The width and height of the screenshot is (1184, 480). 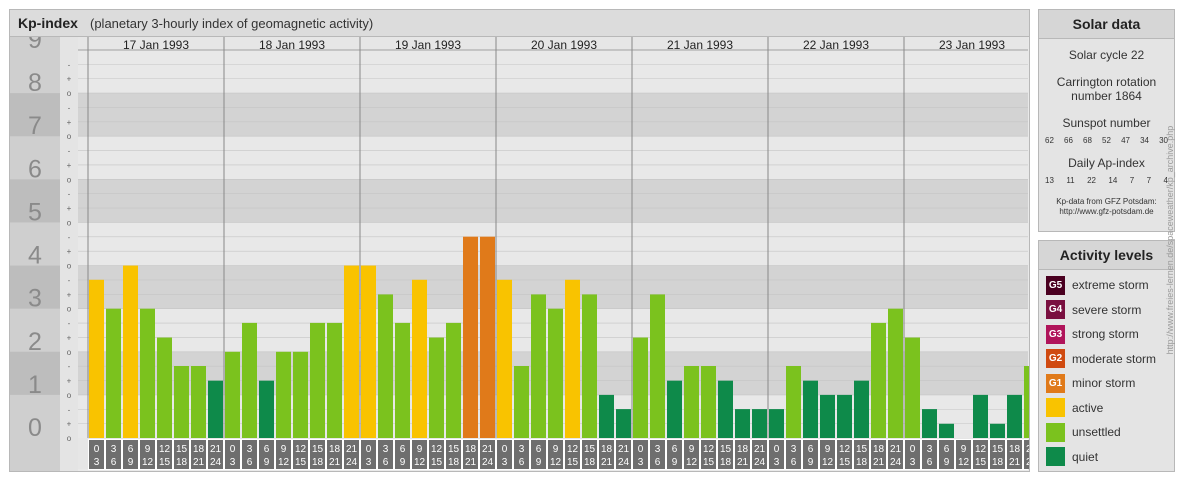 What do you see at coordinates (1096, 432) in the screenshot?
I see `legend-label: unsettled` at bounding box center [1096, 432].